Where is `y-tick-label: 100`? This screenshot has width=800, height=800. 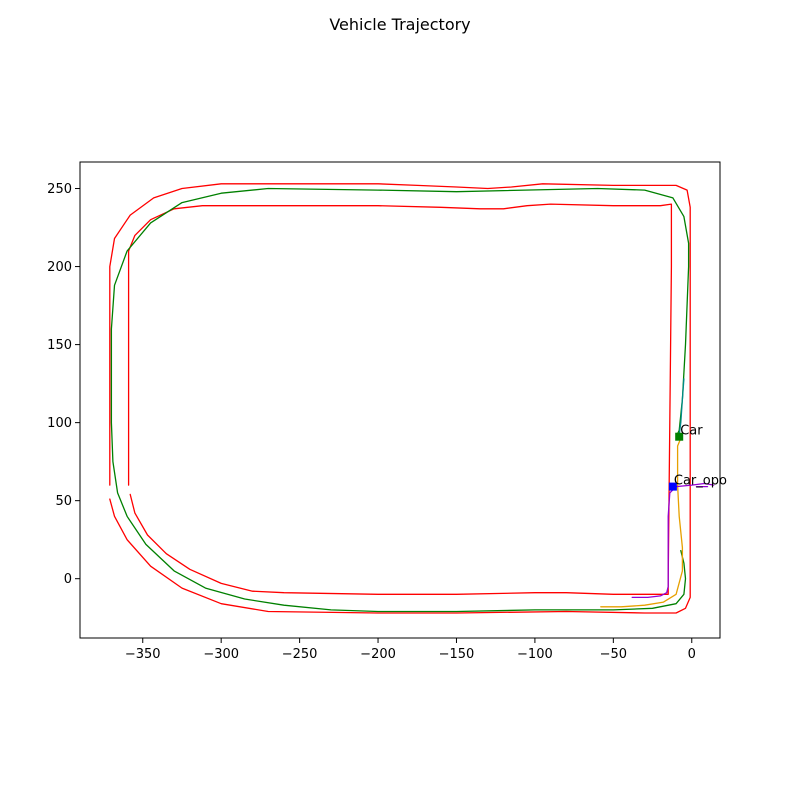 y-tick-label: 100 is located at coordinates (59, 423).